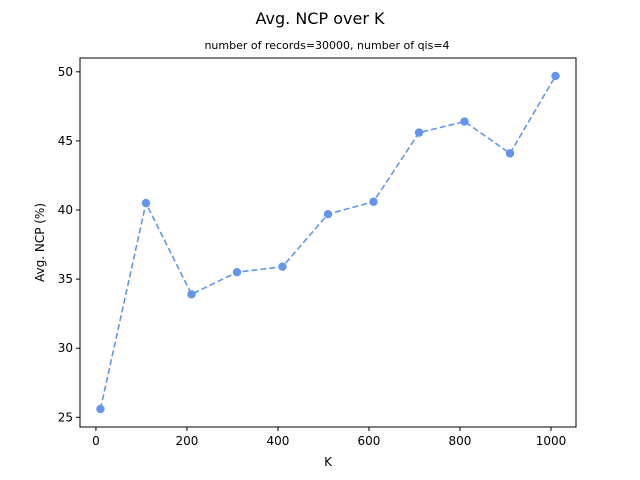 The height and width of the screenshot is (480, 640). Describe the element at coordinates (326, 45) in the screenshot. I see `chart-subtitle: number of records=30000, number of qis=4` at that location.